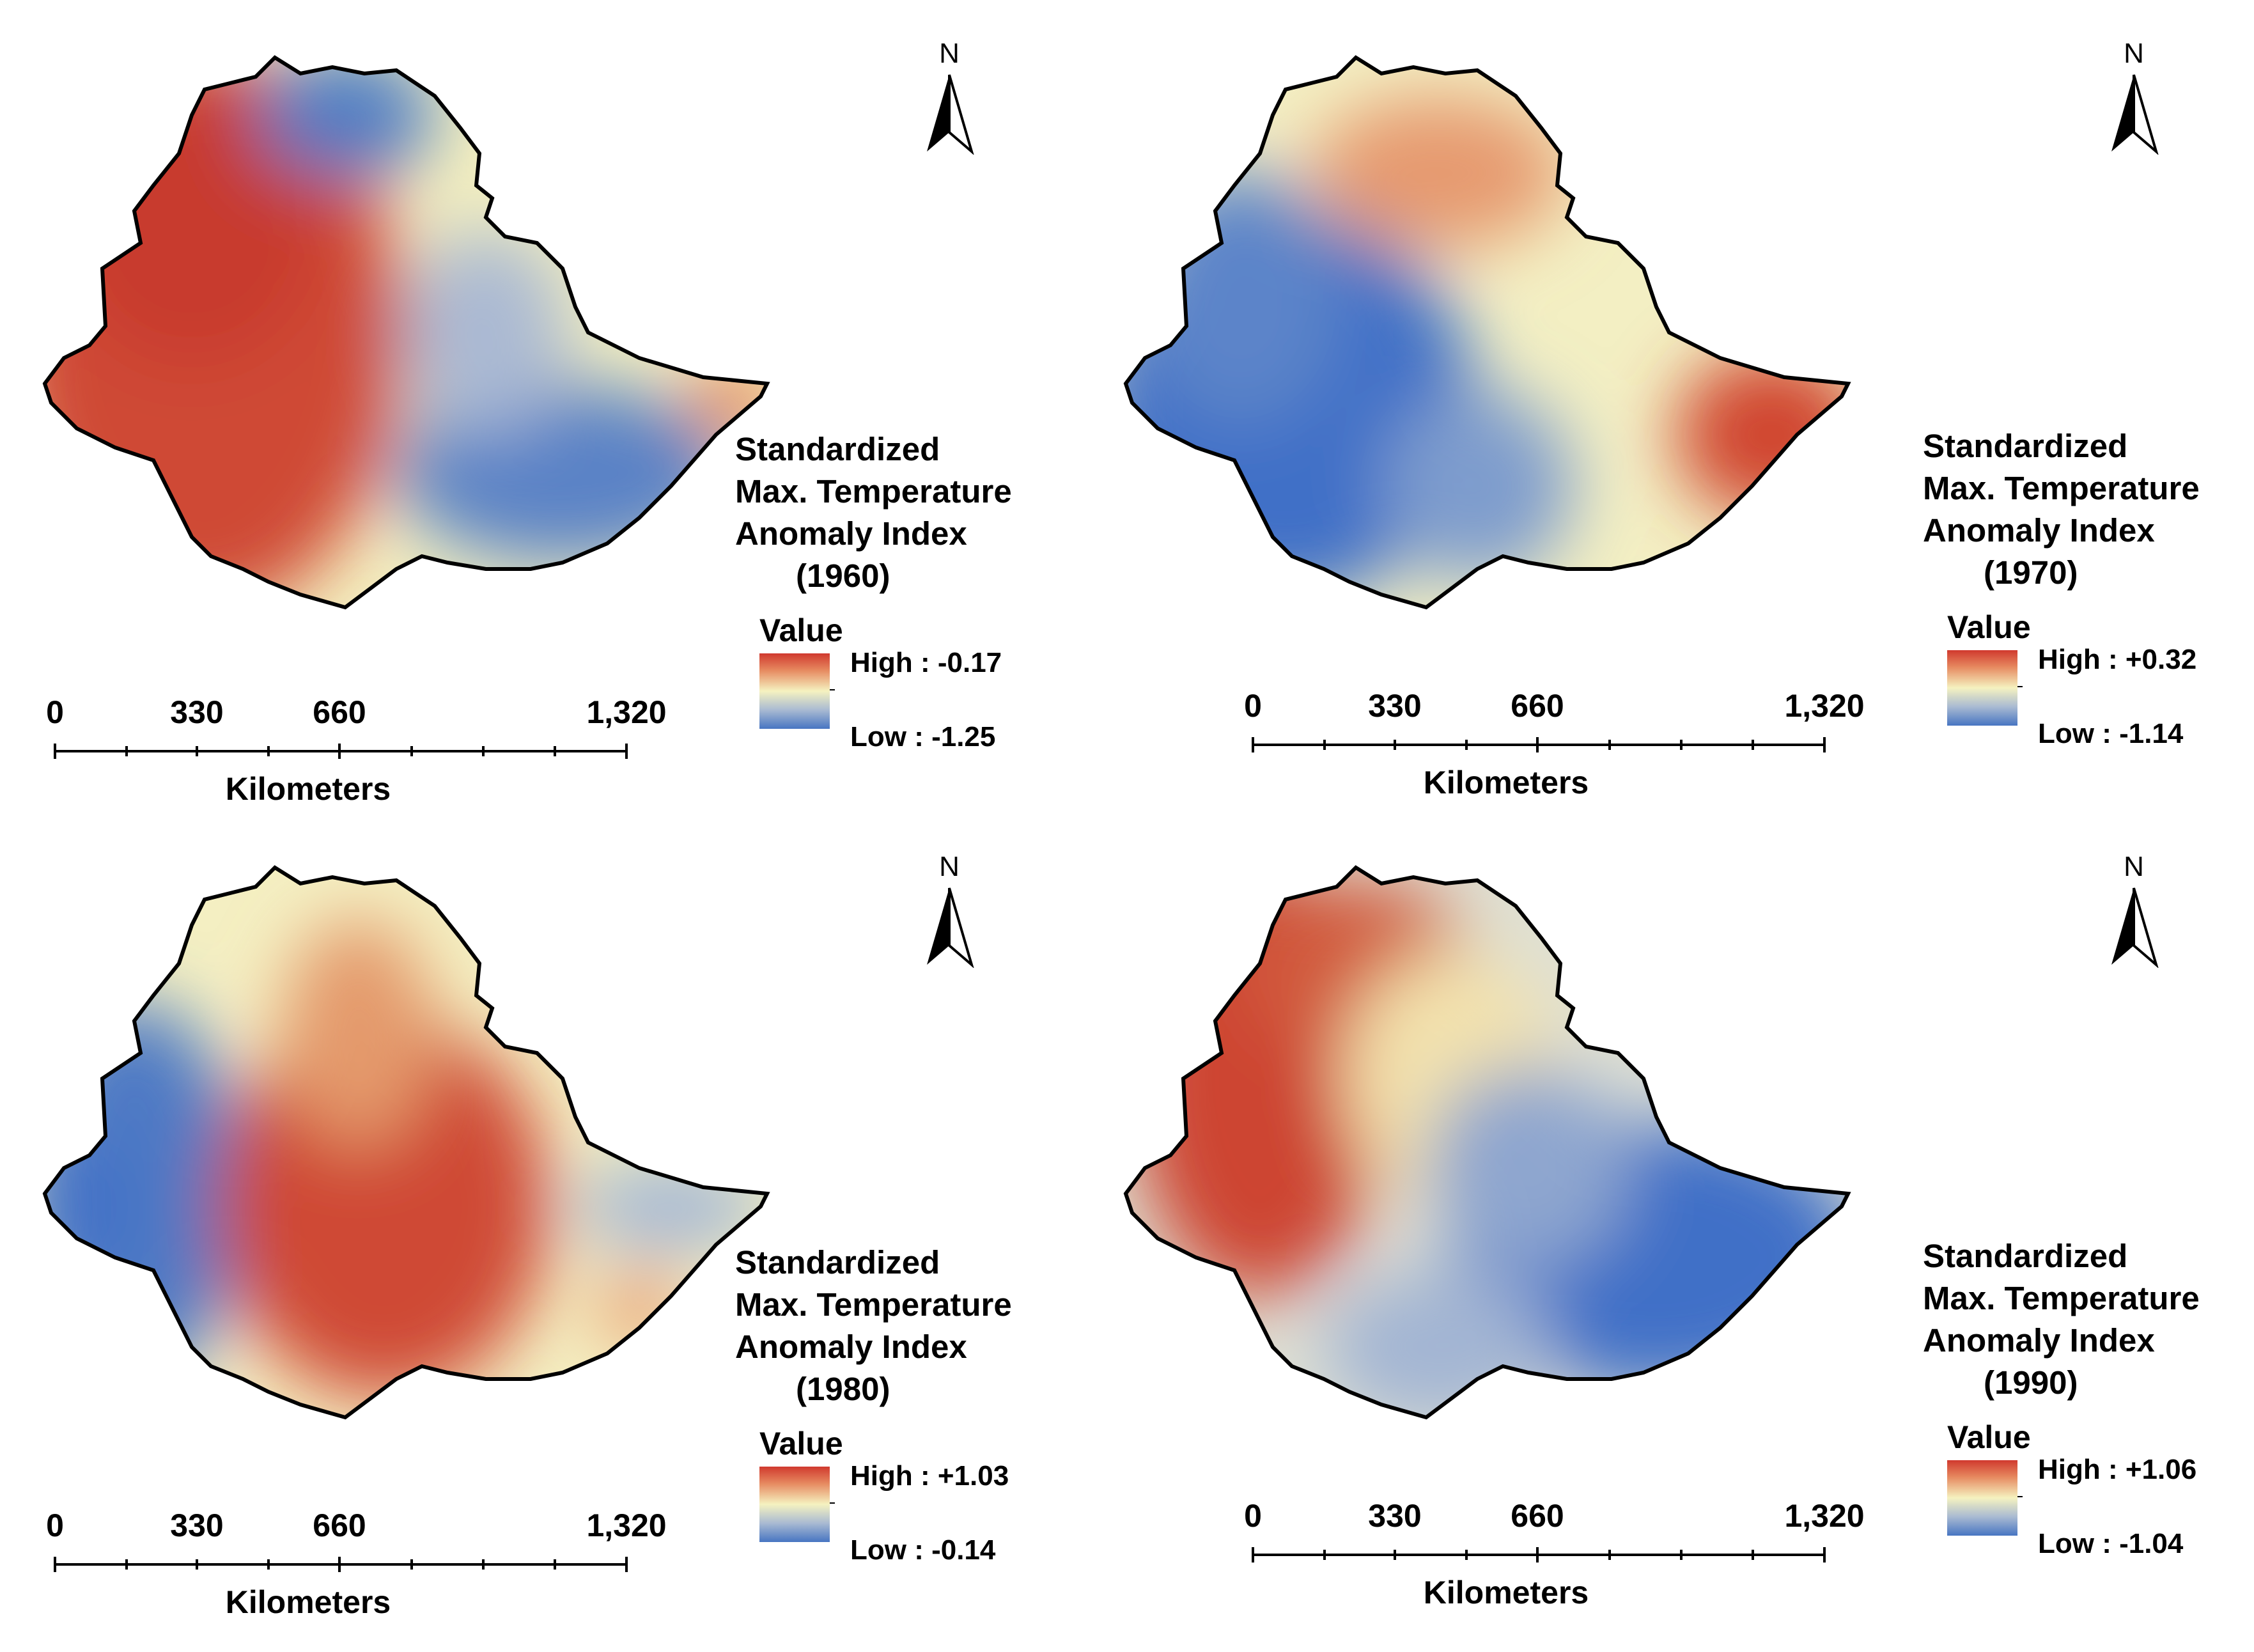 Image resolution: width=2254 pixels, height=1652 pixels. I want to click on legend-high-value: High : +0.32, so click(2117, 660).